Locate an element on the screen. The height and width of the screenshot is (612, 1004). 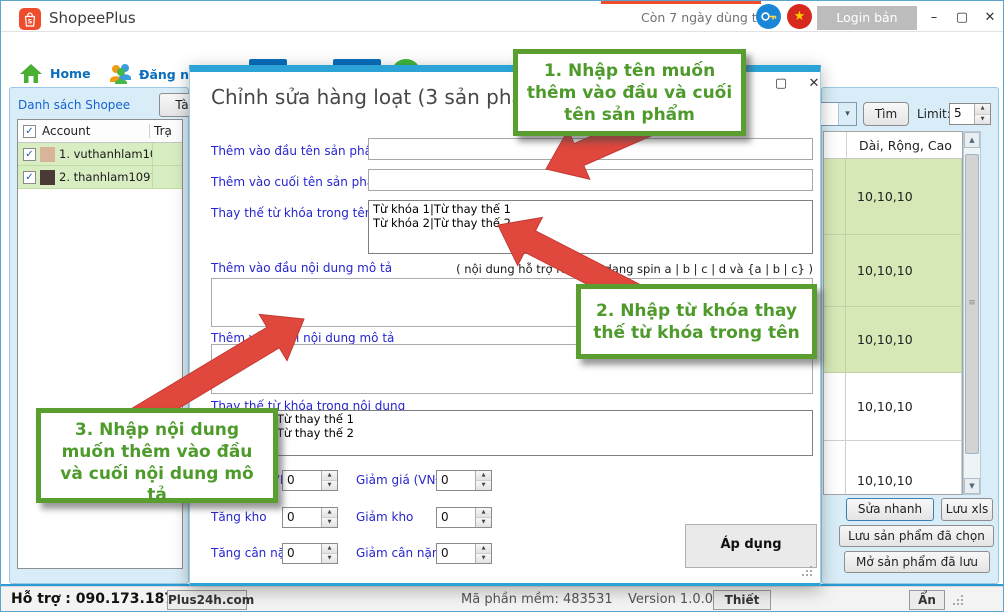
software-code-text: Mã phần mềm: 483531 is located at coordinates (537, 599).